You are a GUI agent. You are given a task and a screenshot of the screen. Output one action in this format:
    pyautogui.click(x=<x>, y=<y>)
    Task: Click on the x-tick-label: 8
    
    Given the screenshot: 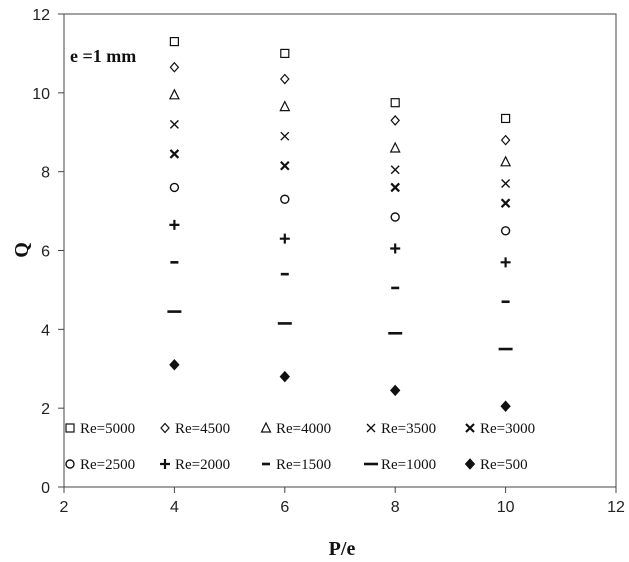 What is the action you would take?
    pyautogui.click(x=395, y=507)
    